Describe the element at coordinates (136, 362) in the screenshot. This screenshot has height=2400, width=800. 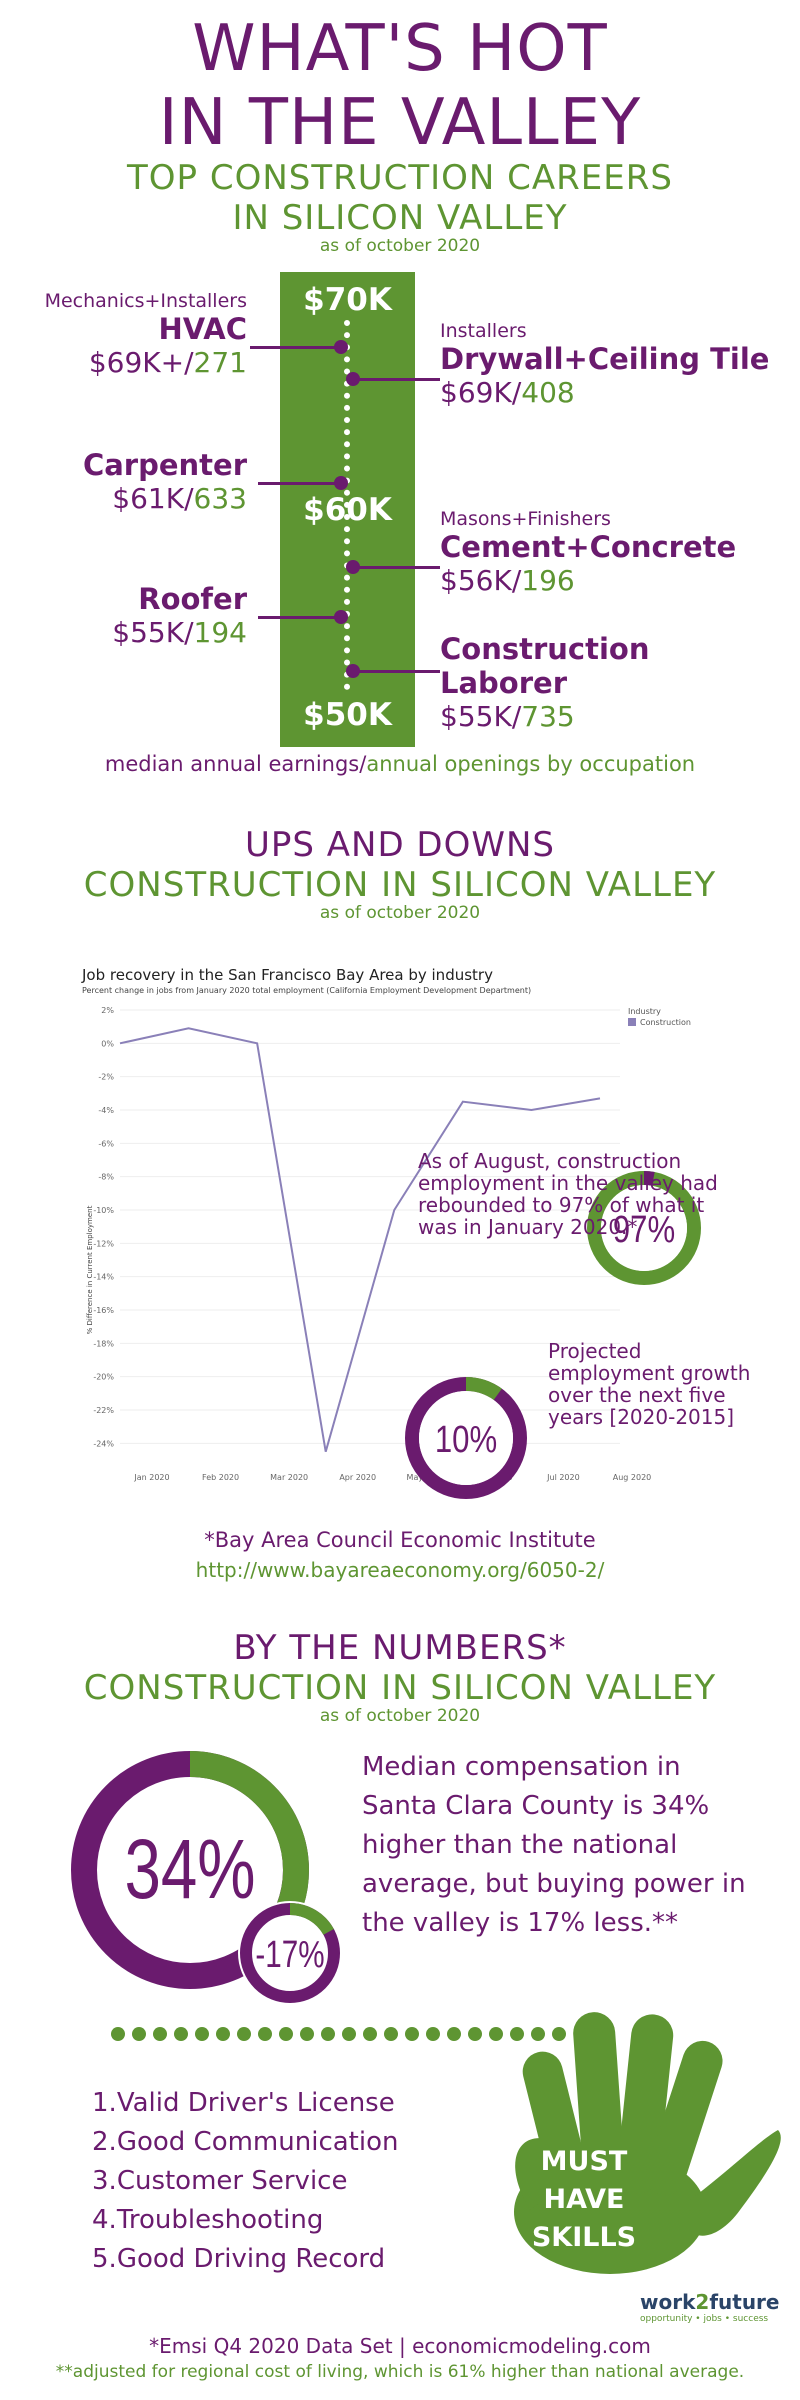
I see `median-earnings: $69K+` at that location.